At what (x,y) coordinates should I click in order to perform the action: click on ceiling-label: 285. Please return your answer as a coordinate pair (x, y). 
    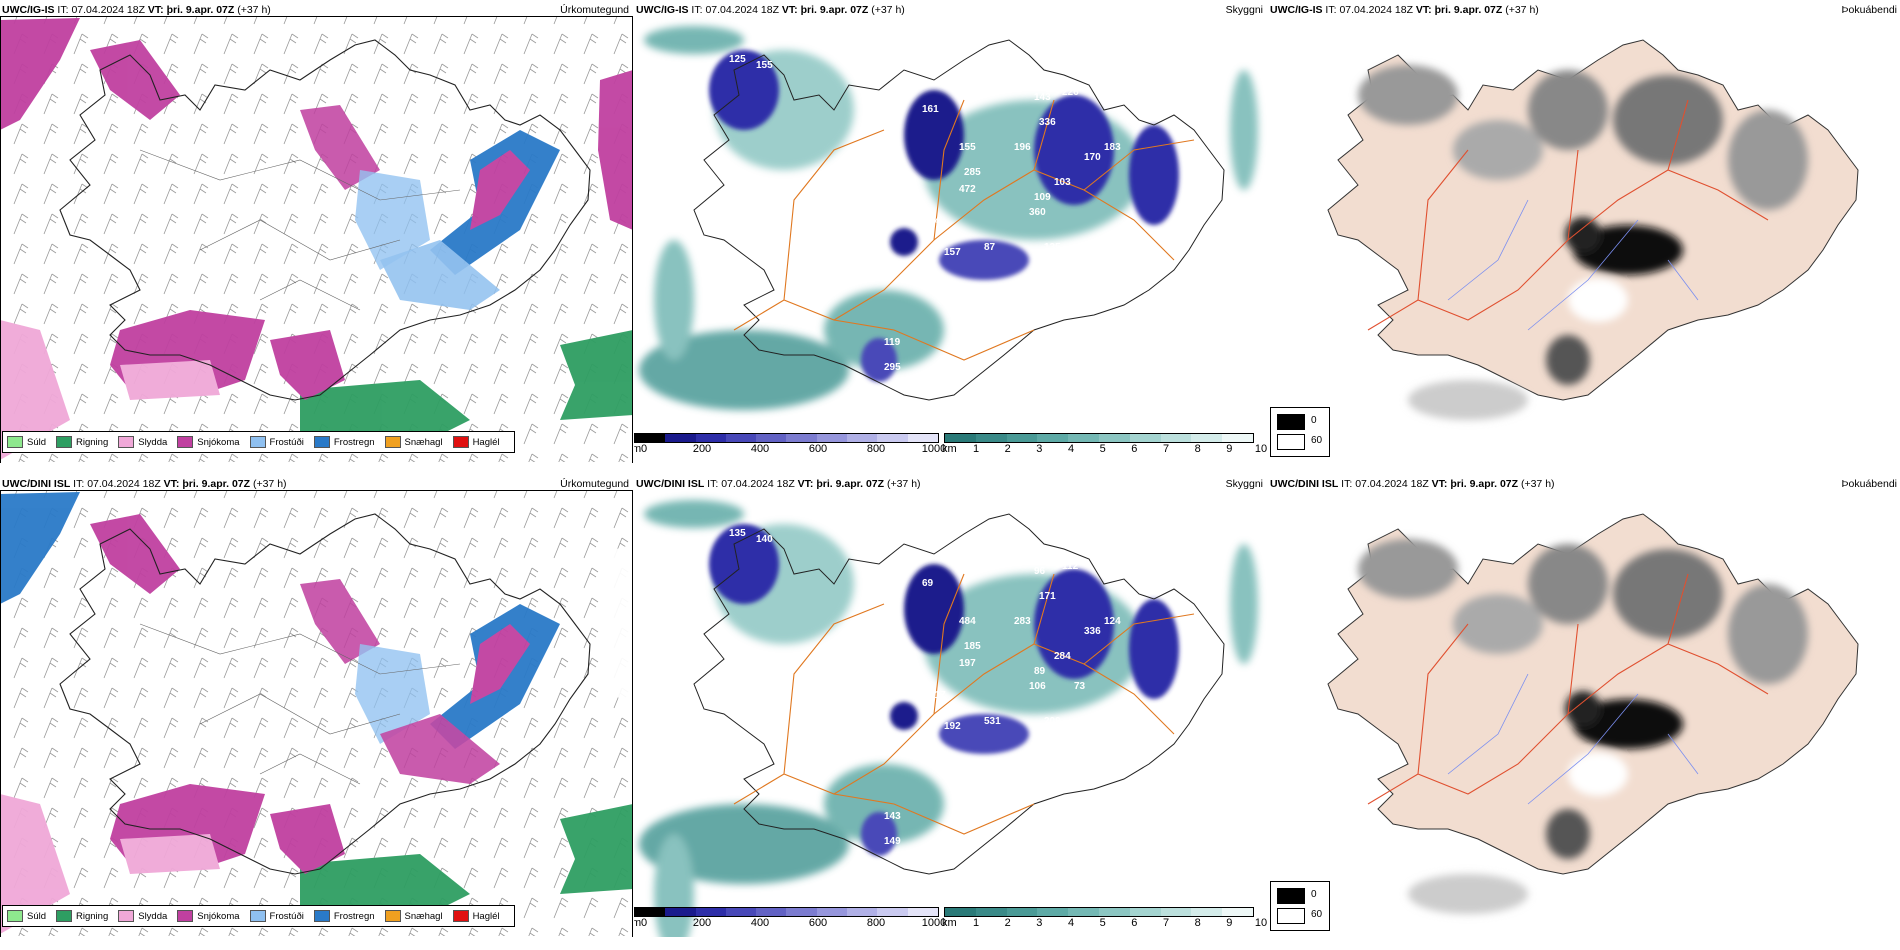
    Looking at the image, I should click on (972, 172).